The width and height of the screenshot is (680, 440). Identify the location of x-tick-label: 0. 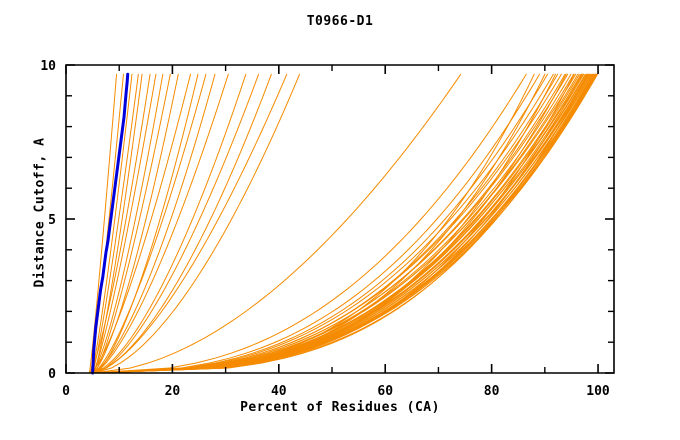
(66, 391).